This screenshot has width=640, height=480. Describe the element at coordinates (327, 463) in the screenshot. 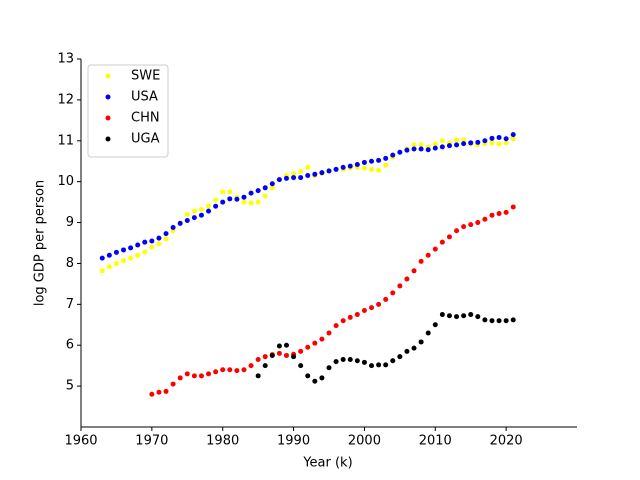

I see `x-axis-label: Year (k)` at that location.